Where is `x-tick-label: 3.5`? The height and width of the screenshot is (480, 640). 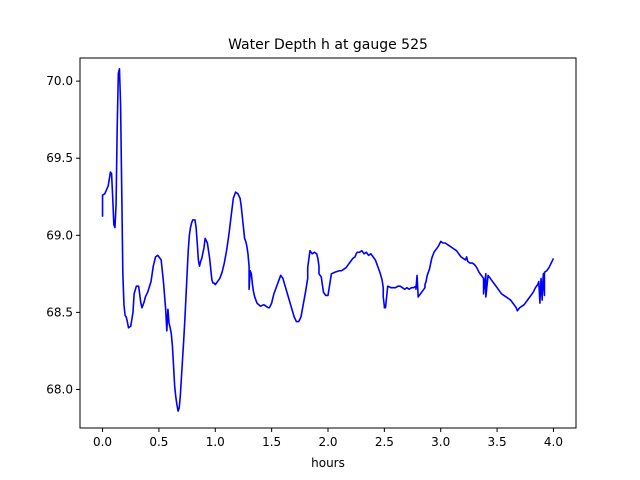
x-tick-label: 3.5 is located at coordinates (497, 442).